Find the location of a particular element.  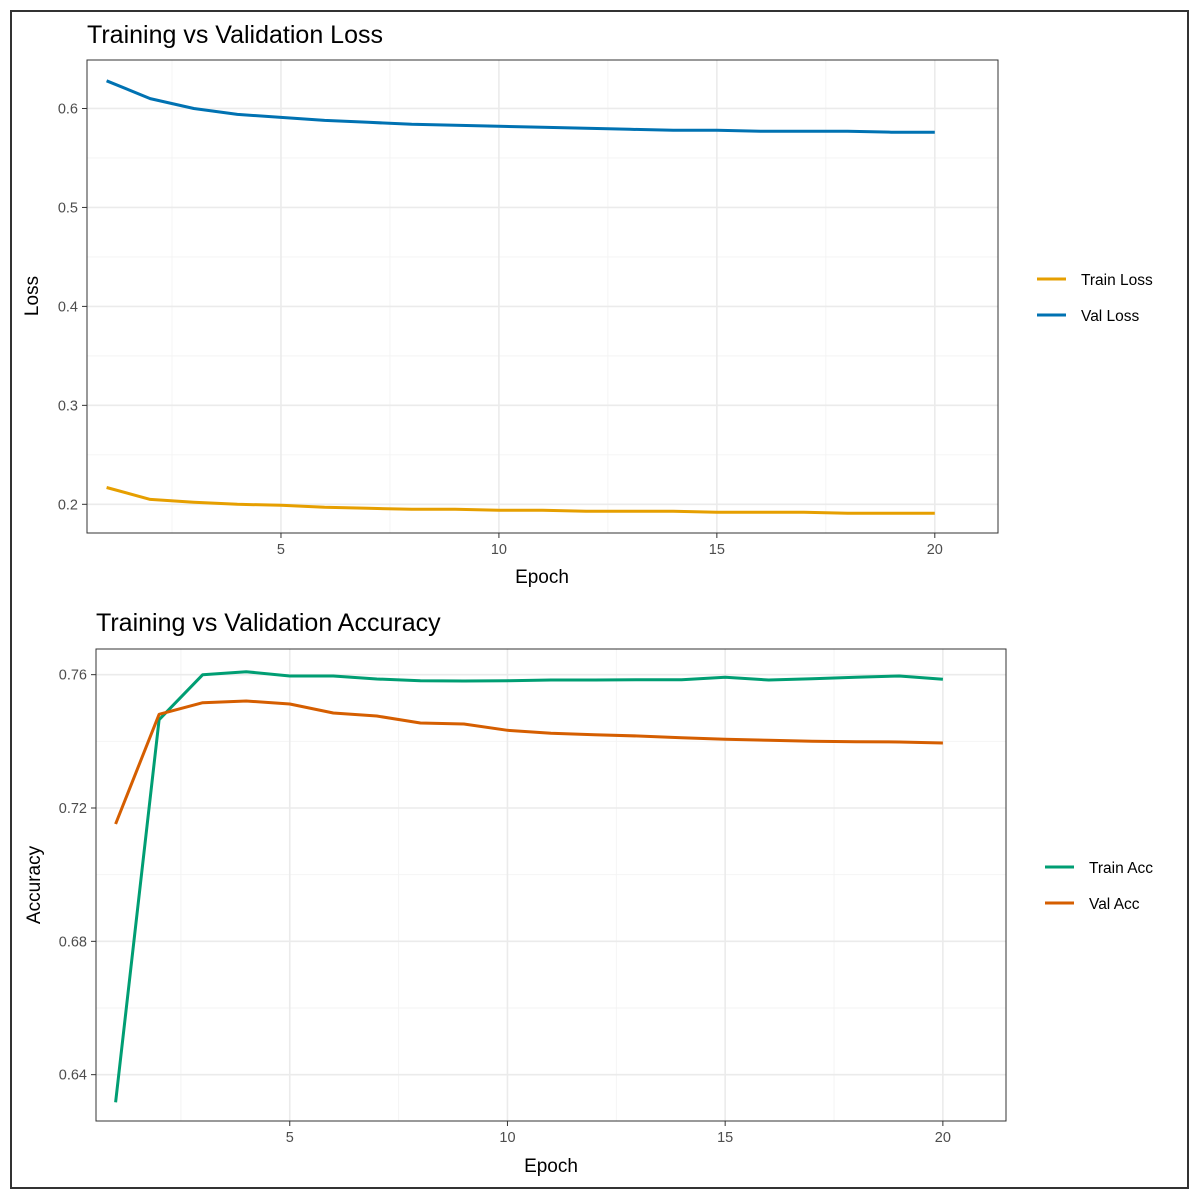

loss-y-tick-label: 0.4 is located at coordinates (68, 307).